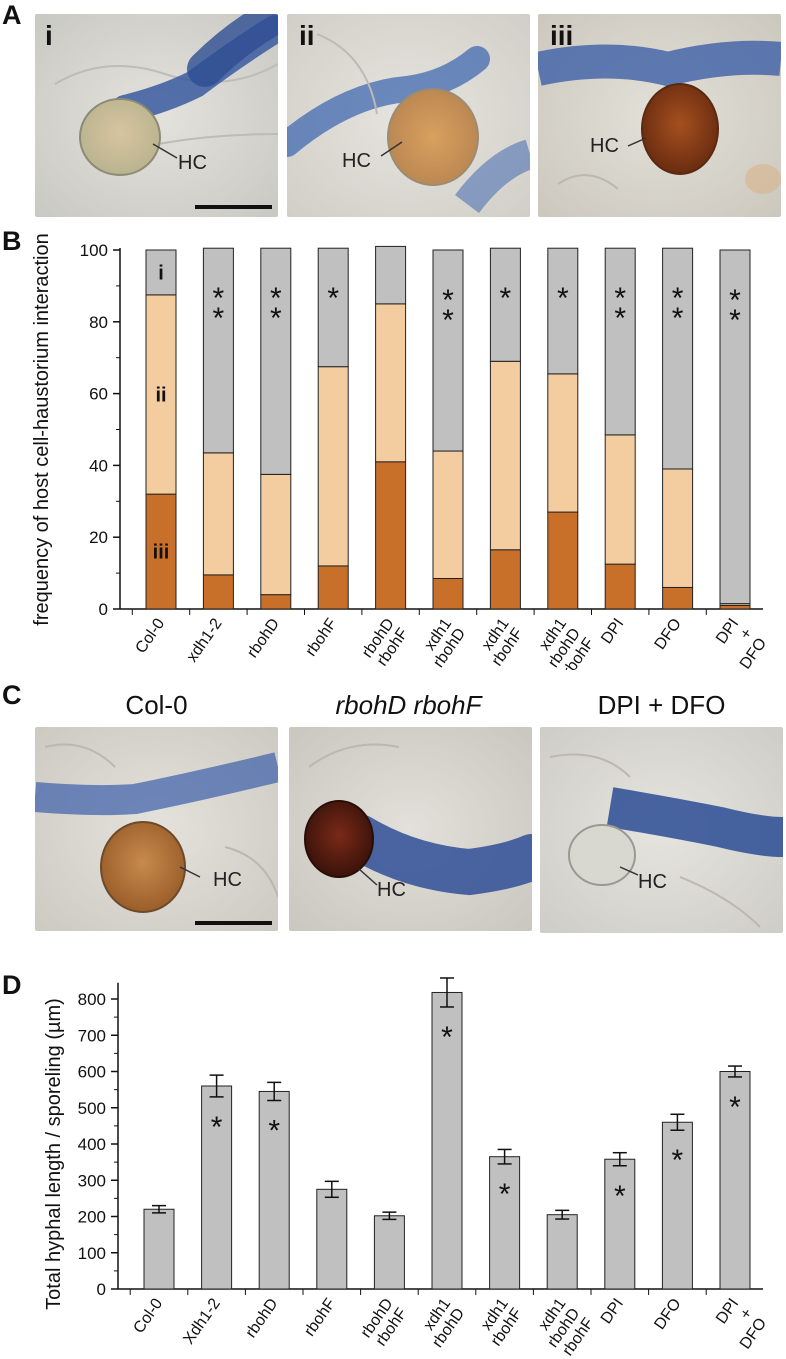 This screenshot has width=786, height=1359. I want to click on y-tick-label-d: 0, so click(101, 1289).